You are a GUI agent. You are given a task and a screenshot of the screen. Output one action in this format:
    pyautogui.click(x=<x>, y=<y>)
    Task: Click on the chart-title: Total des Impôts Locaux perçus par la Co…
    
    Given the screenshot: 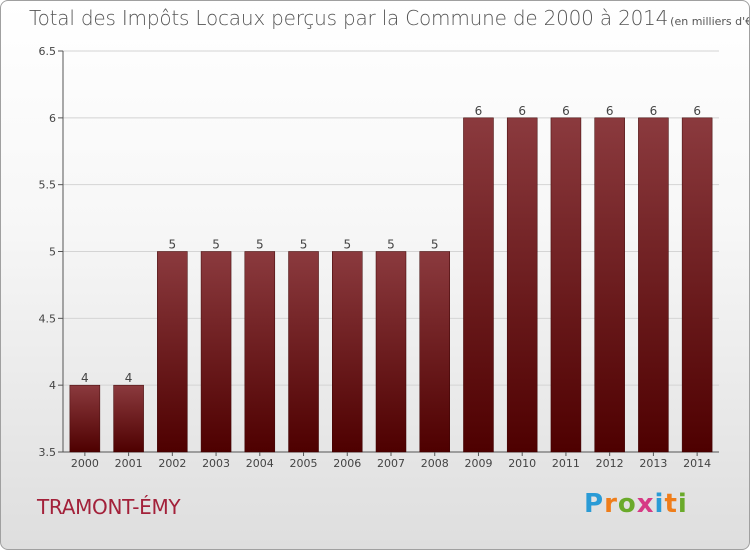 What is the action you would take?
    pyautogui.click(x=349, y=18)
    